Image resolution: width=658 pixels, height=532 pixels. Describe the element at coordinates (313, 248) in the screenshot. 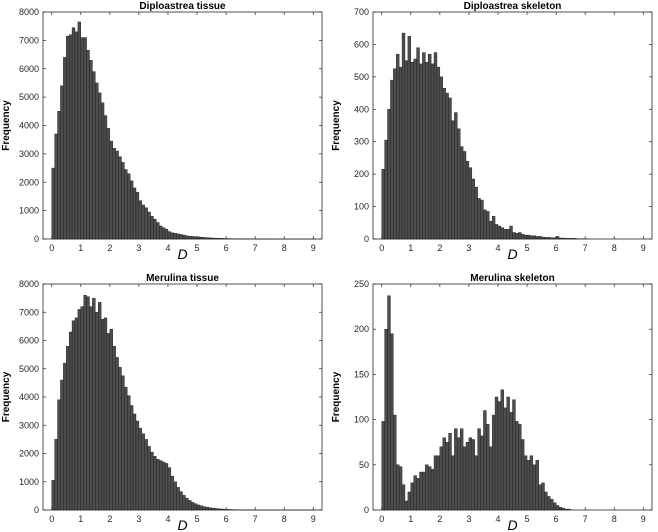

I see `diploastrea-tissue-xtick-label: 9` at that location.